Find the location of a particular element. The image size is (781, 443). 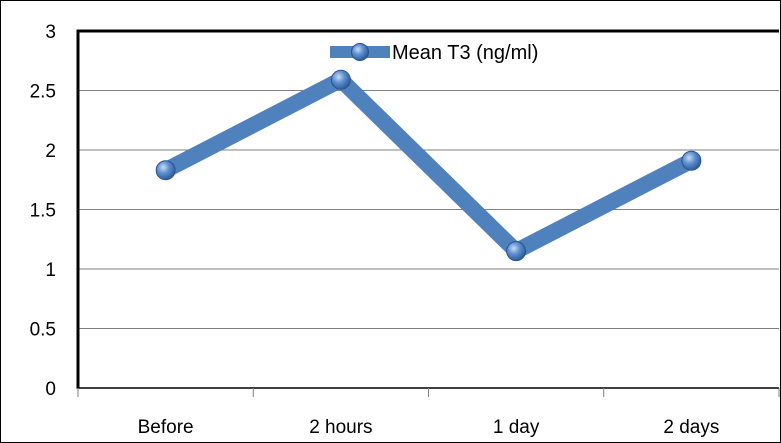

legend: Mean T3 (ng/ml) is located at coordinates (434, 53).